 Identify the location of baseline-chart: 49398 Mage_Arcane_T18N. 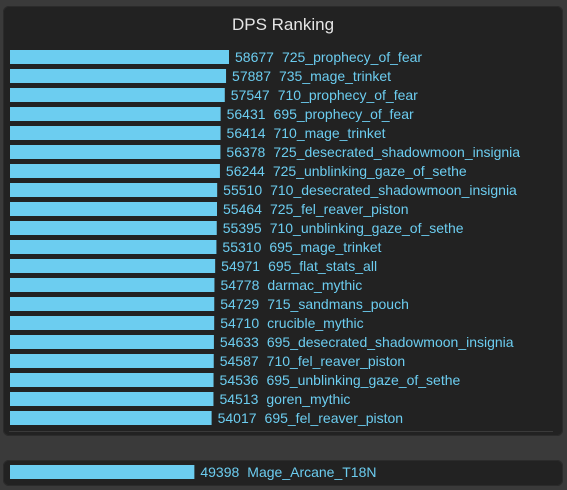
(193, 472).